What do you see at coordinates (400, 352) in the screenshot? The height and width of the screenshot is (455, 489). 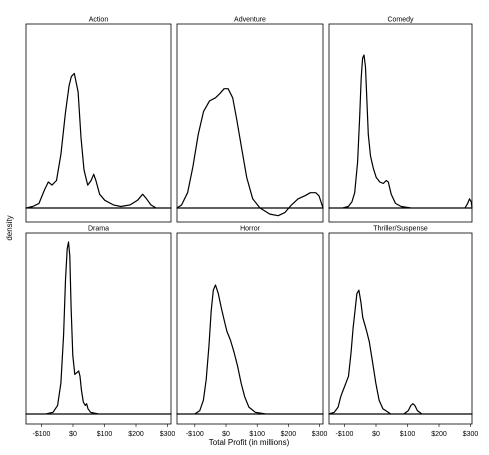 I see `density-curve-thriller-suspense` at bounding box center [400, 352].